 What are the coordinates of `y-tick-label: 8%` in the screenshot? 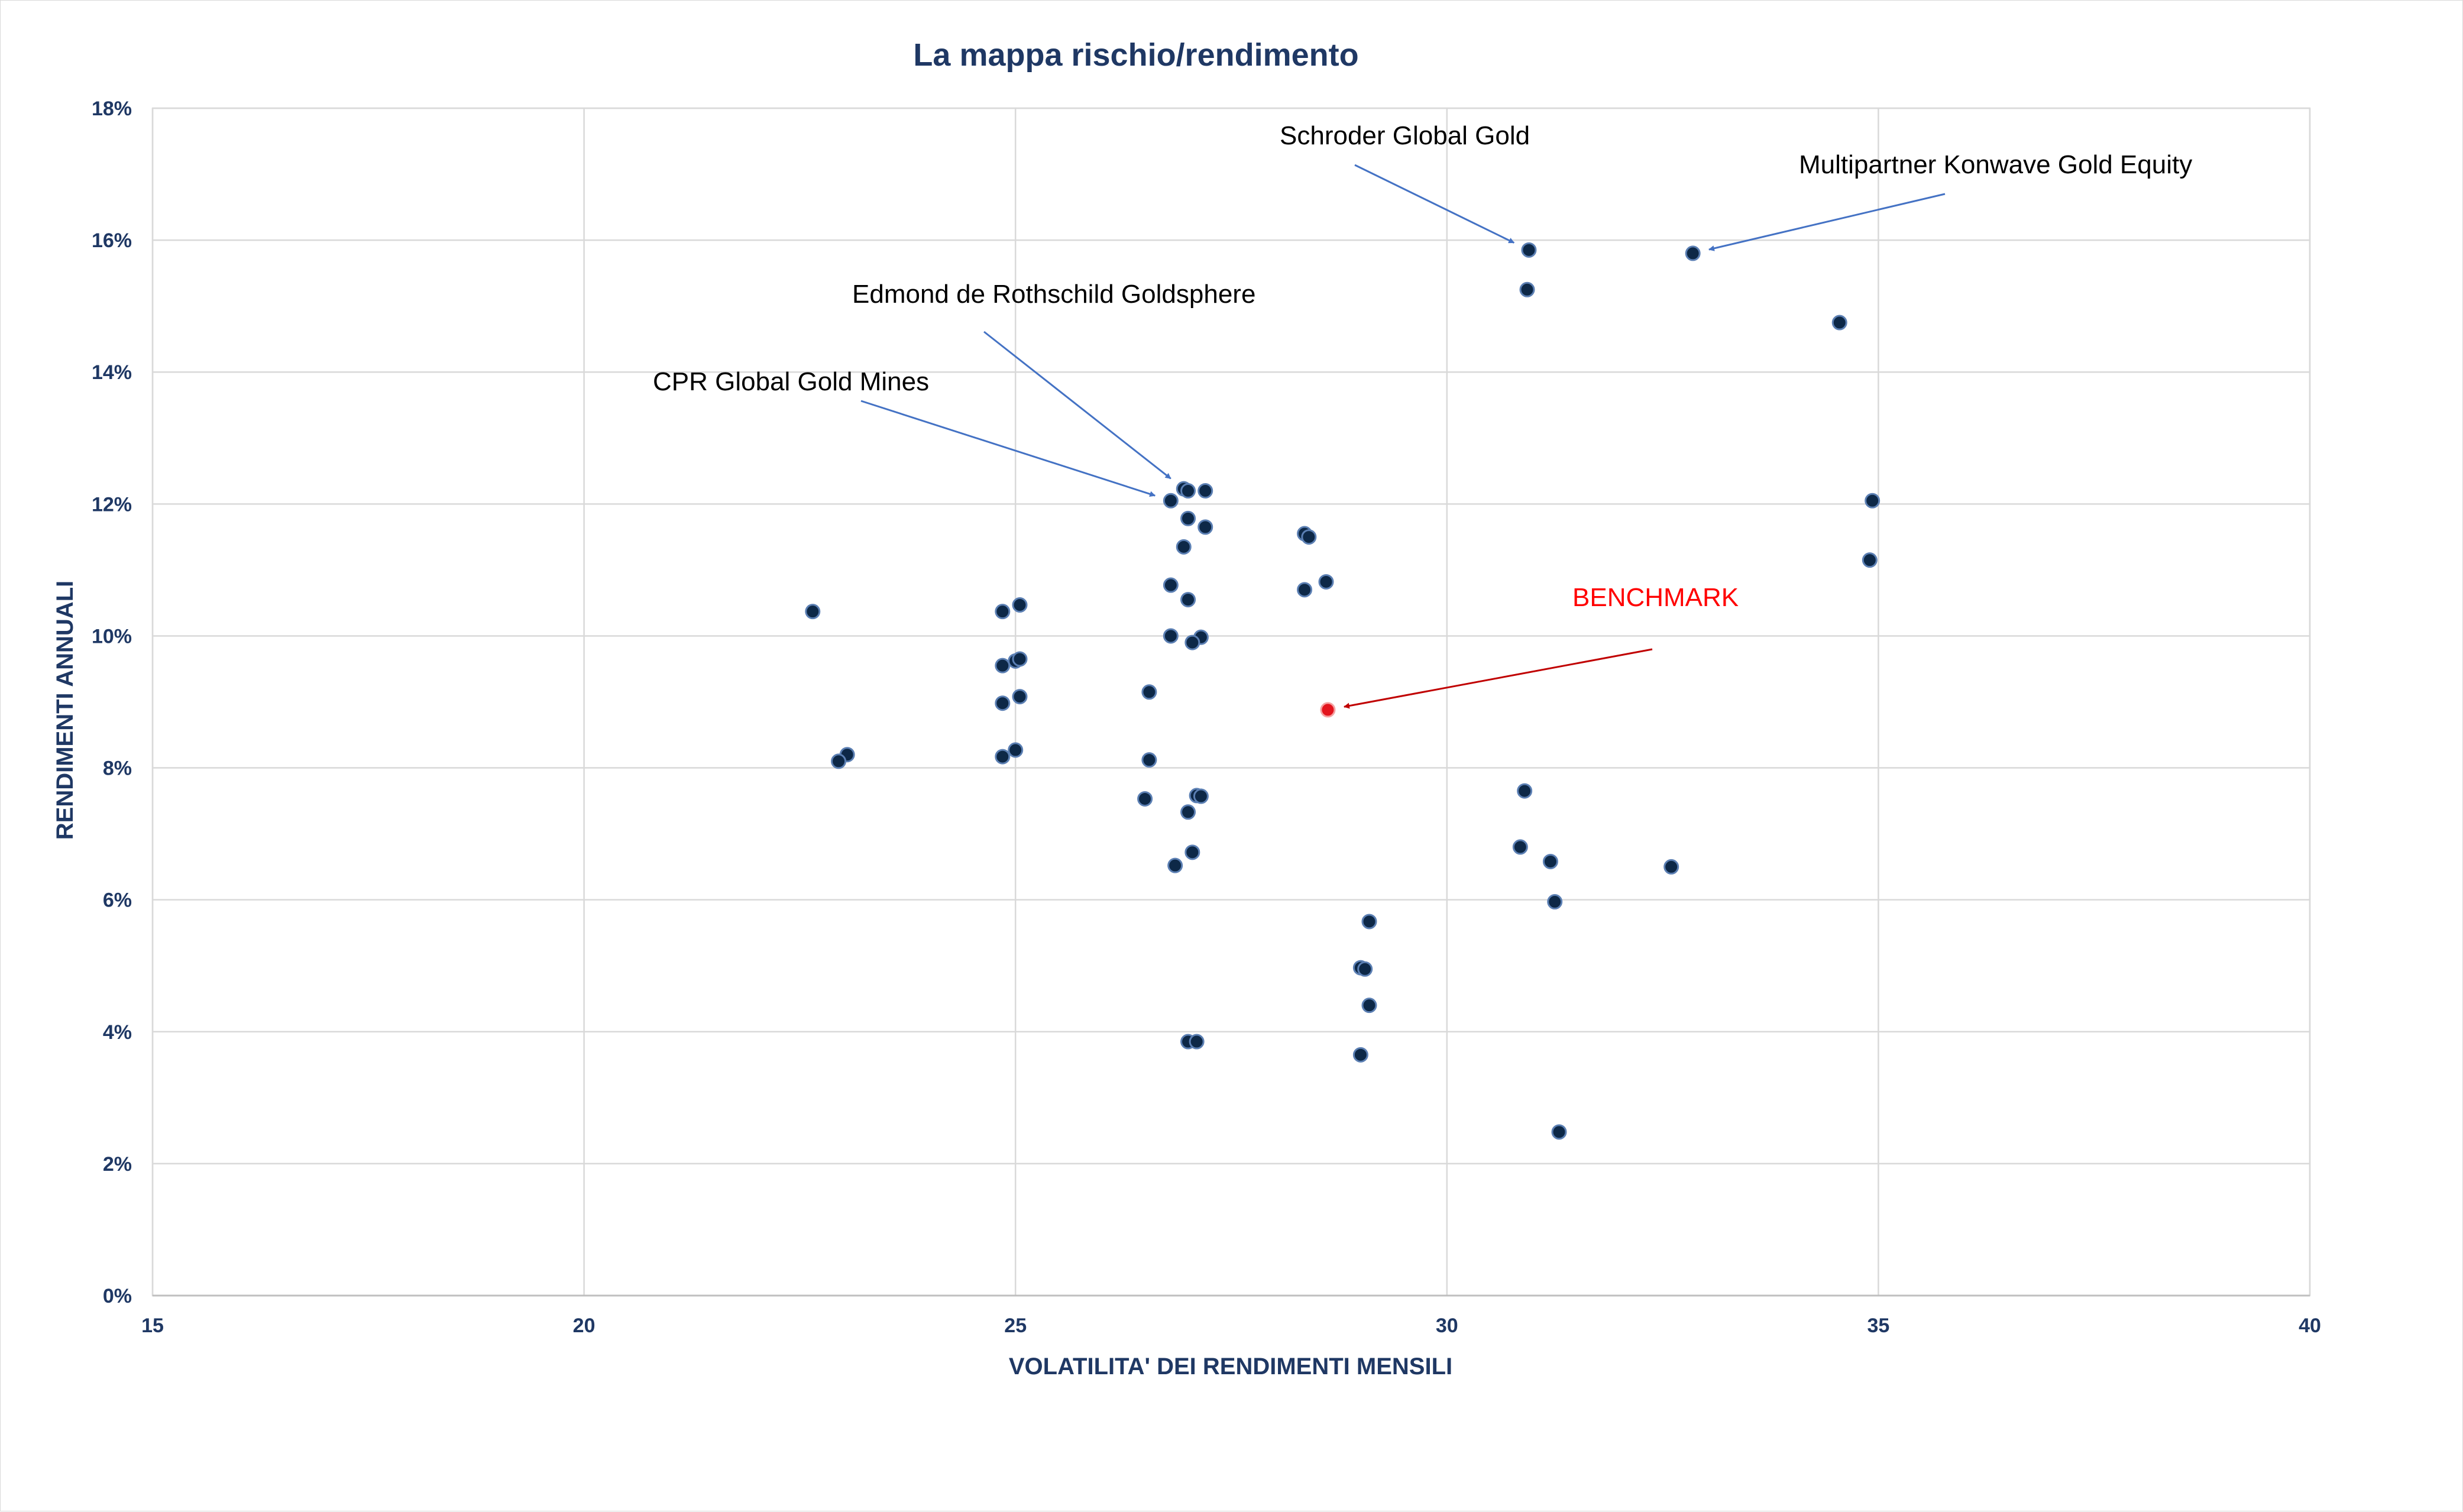 It's located at (117, 768).